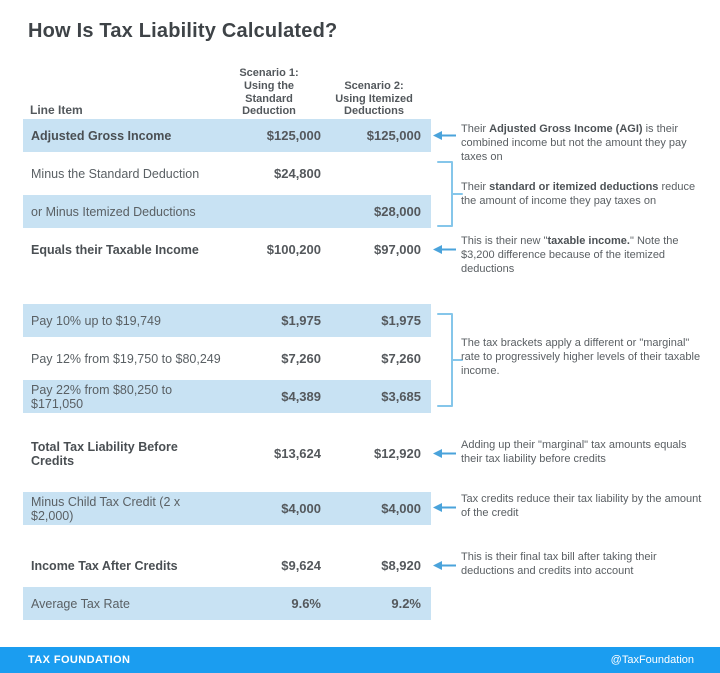  What do you see at coordinates (397, 453) in the screenshot?
I see `scenario2-value: $12,920` at bounding box center [397, 453].